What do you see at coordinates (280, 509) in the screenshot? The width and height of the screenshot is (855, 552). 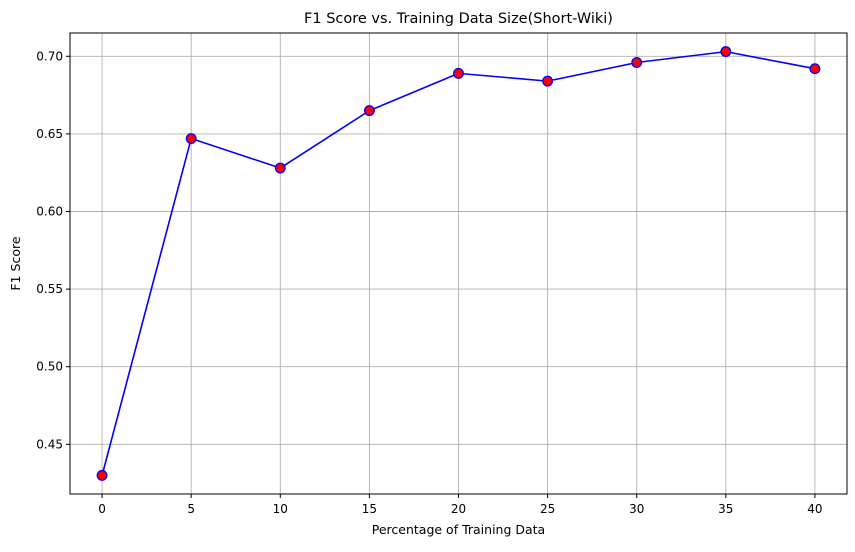 I see `x-tick-label: 10` at bounding box center [280, 509].